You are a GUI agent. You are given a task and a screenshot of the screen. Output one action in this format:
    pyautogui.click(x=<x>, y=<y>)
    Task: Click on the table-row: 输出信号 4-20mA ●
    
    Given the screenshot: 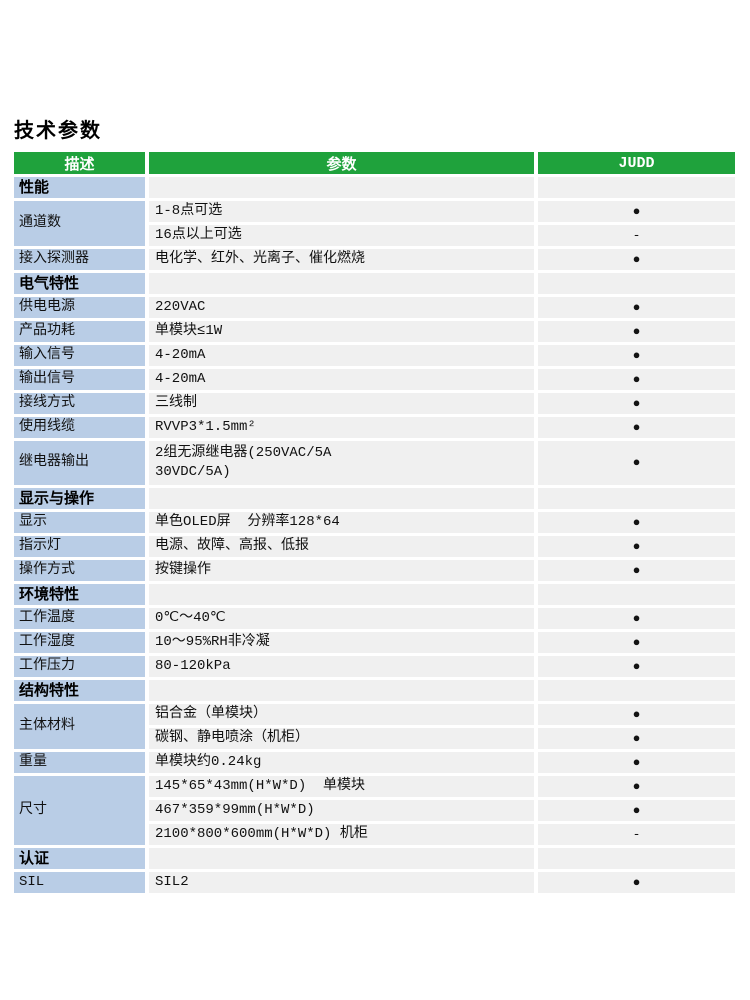 What is the action you would take?
    pyautogui.click(x=374, y=379)
    